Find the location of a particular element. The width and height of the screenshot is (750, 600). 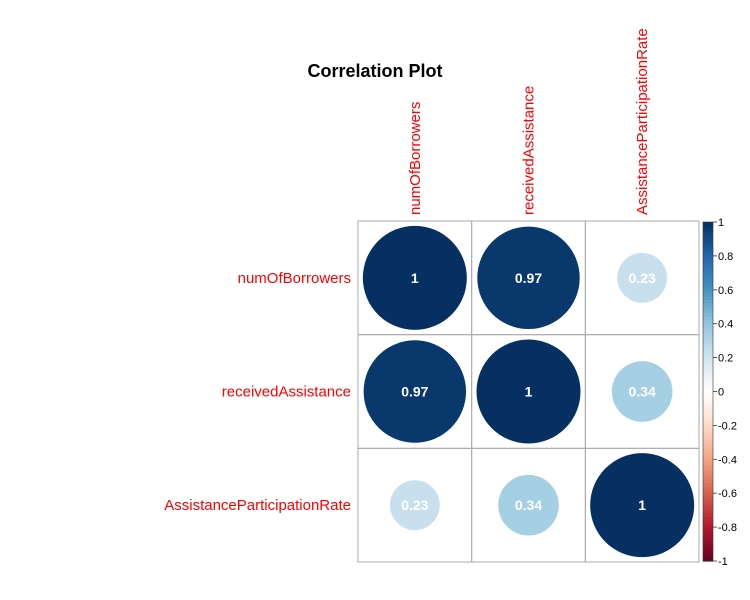

row-label-num-of-borrowers: numOfBorrowers is located at coordinates (294, 278).